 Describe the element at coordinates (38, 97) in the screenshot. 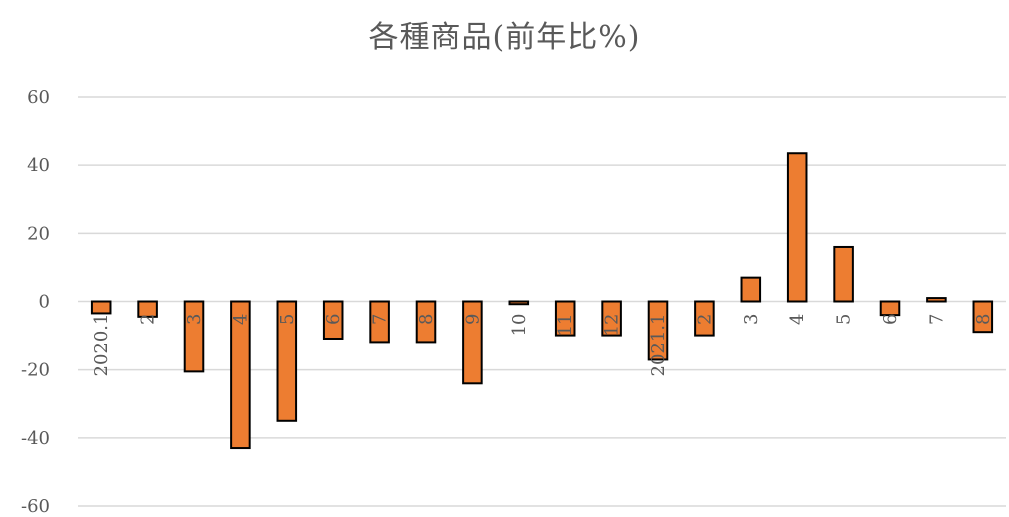

I see `y-tick-label: 60` at that location.